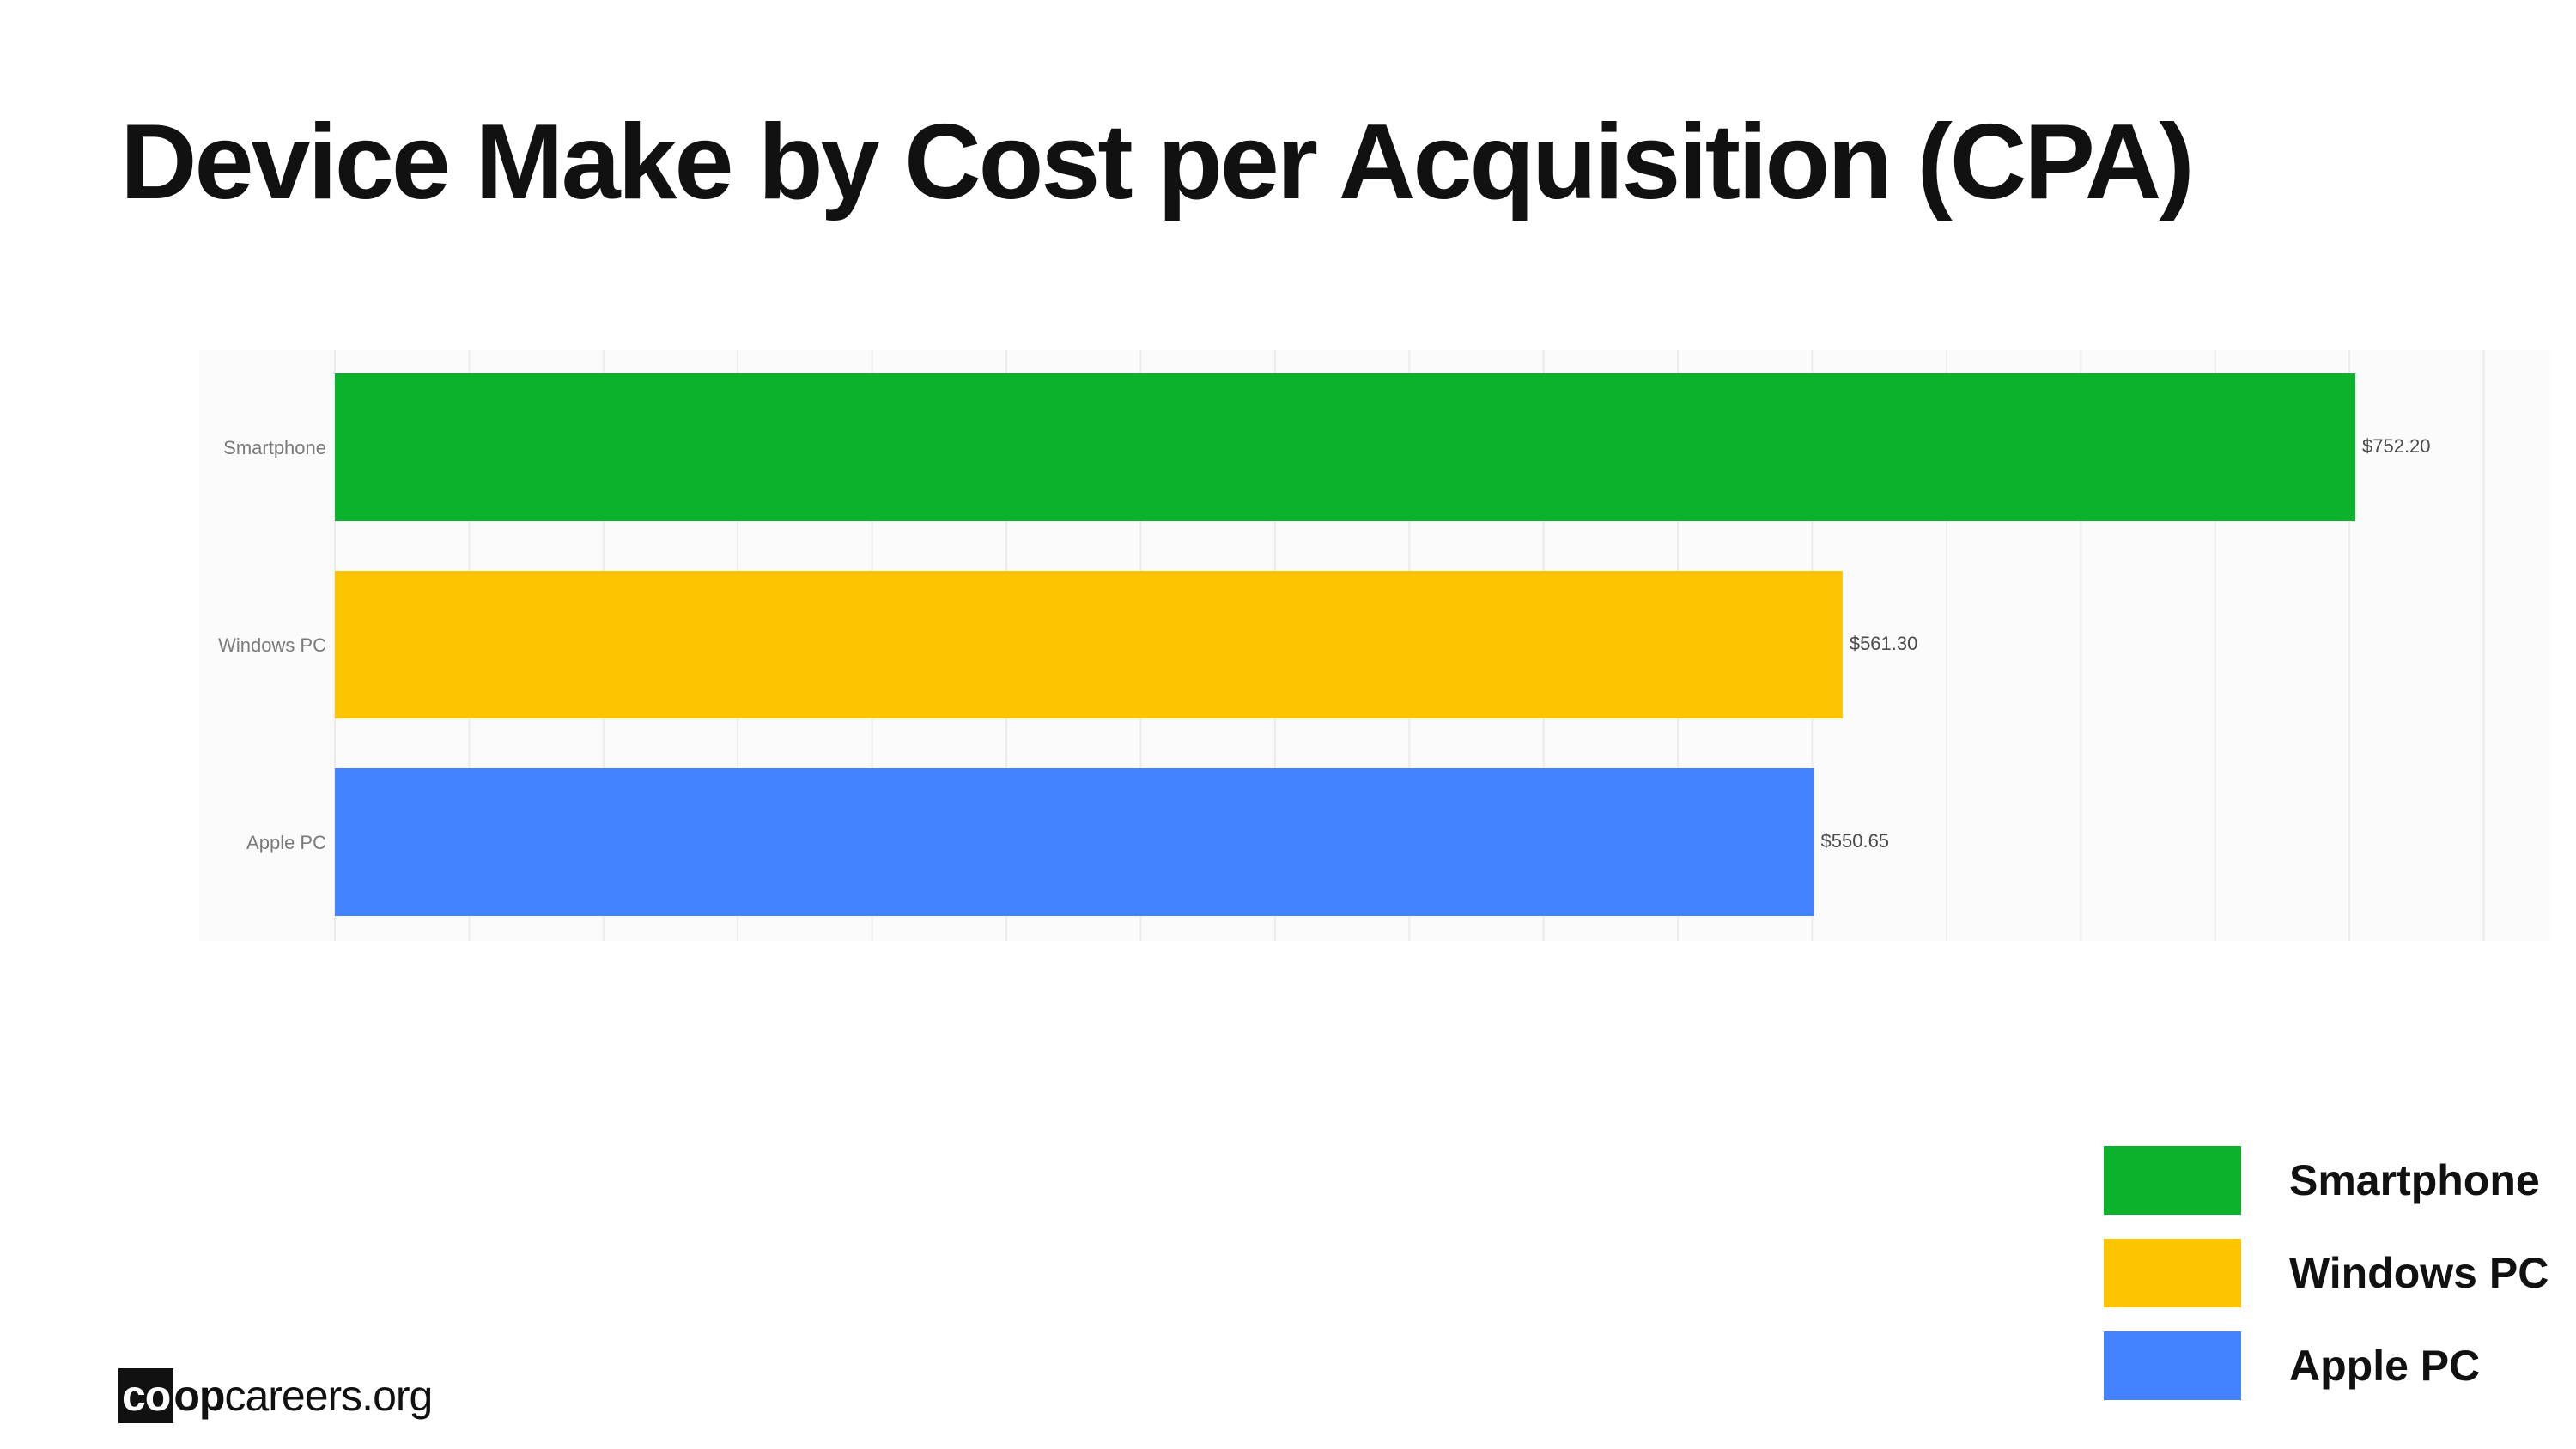  Describe the element at coordinates (274, 447) in the screenshot. I see `category-label: Smartphone` at that location.